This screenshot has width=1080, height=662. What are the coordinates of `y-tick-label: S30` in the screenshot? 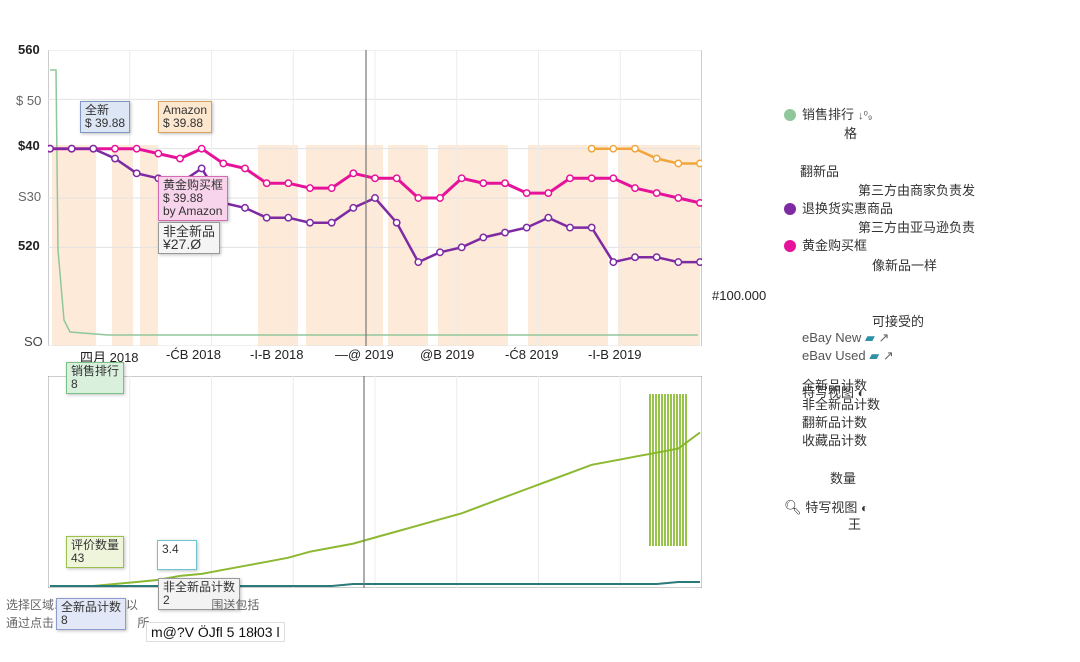 It's located at (30, 196).